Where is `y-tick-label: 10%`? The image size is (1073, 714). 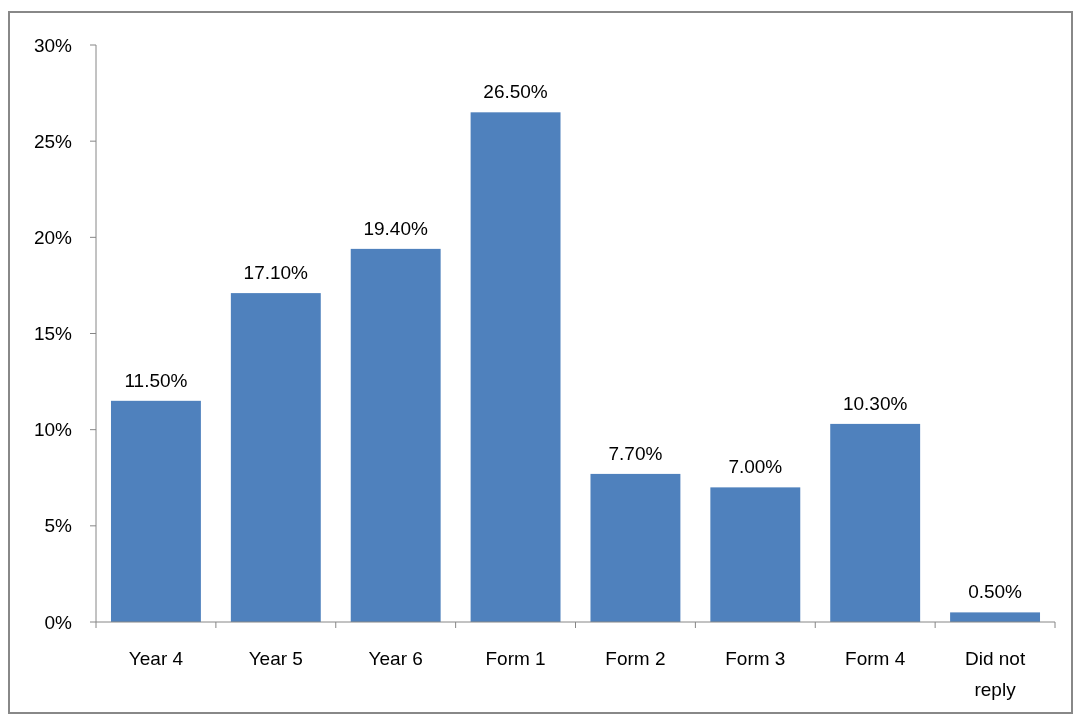
y-tick-label: 10% is located at coordinates (53, 430).